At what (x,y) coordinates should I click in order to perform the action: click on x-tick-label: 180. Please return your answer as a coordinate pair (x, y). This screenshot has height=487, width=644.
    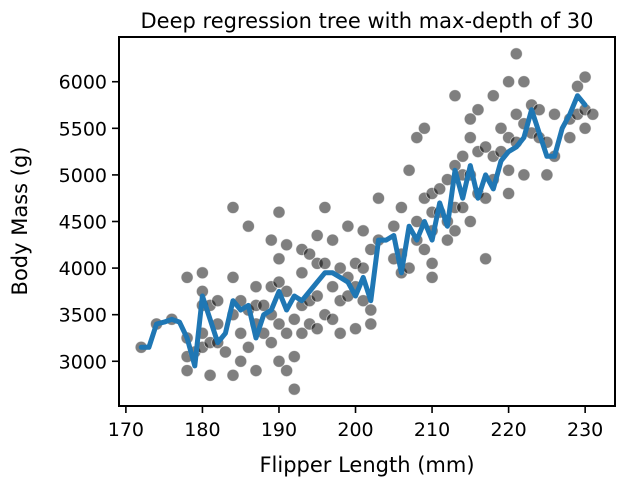
    Looking at the image, I should click on (202, 430).